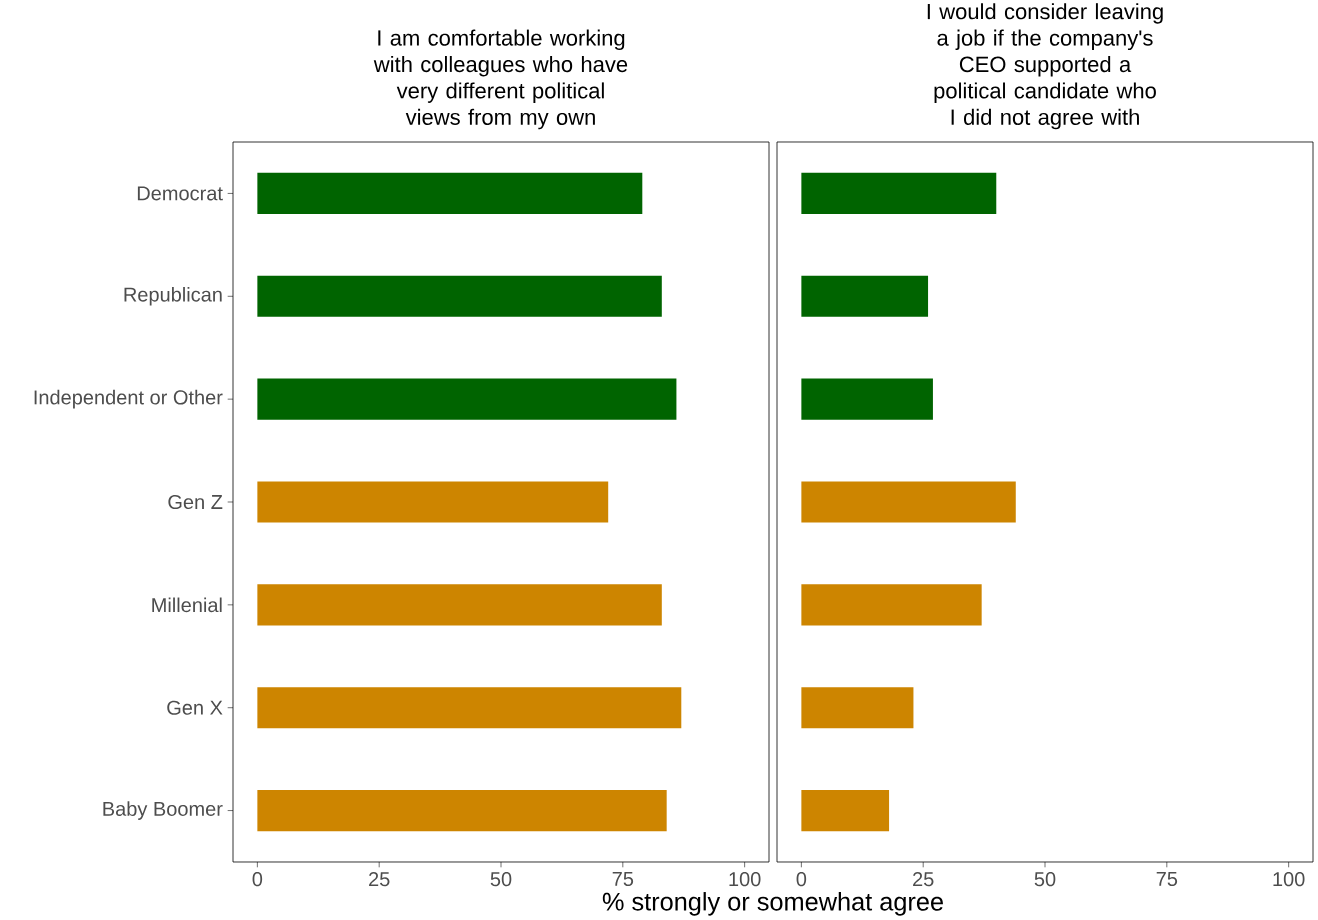 The image size is (1318, 920). What do you see at coordinates (173, 296) in the screenshot?
I see `y-tick-label: Republican` at bounding box center [173, 296].